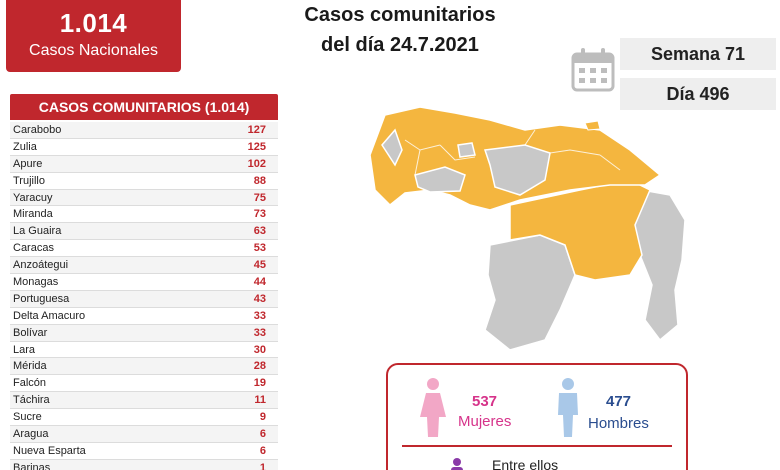 The height and width of the screenshot is (470, 780). What do you see at coordinates (93, 50) in the screenshot?
I see `national-cases-label: Casos Nacionales` at bounding box center [93, 50].